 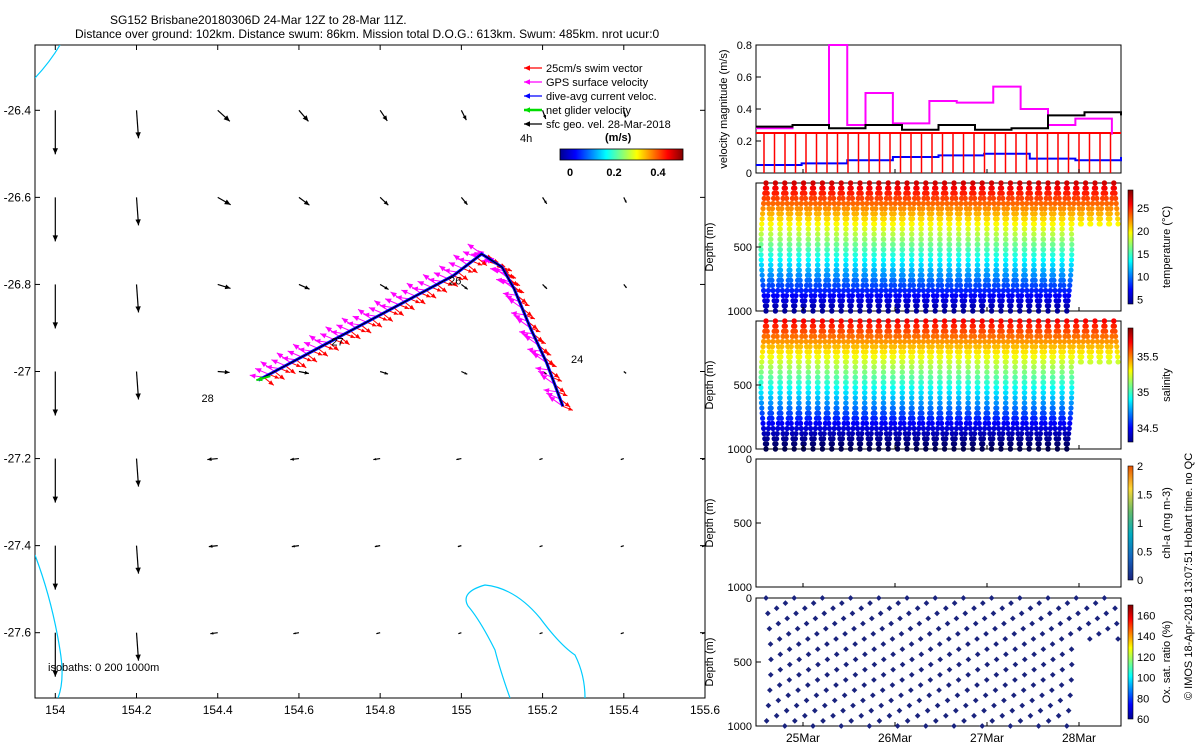 What do you see at coordinates (1143, 278) in the screenshot?
I see `temperature-colorbar-tick: 10` at bounding box center [1143, 278].